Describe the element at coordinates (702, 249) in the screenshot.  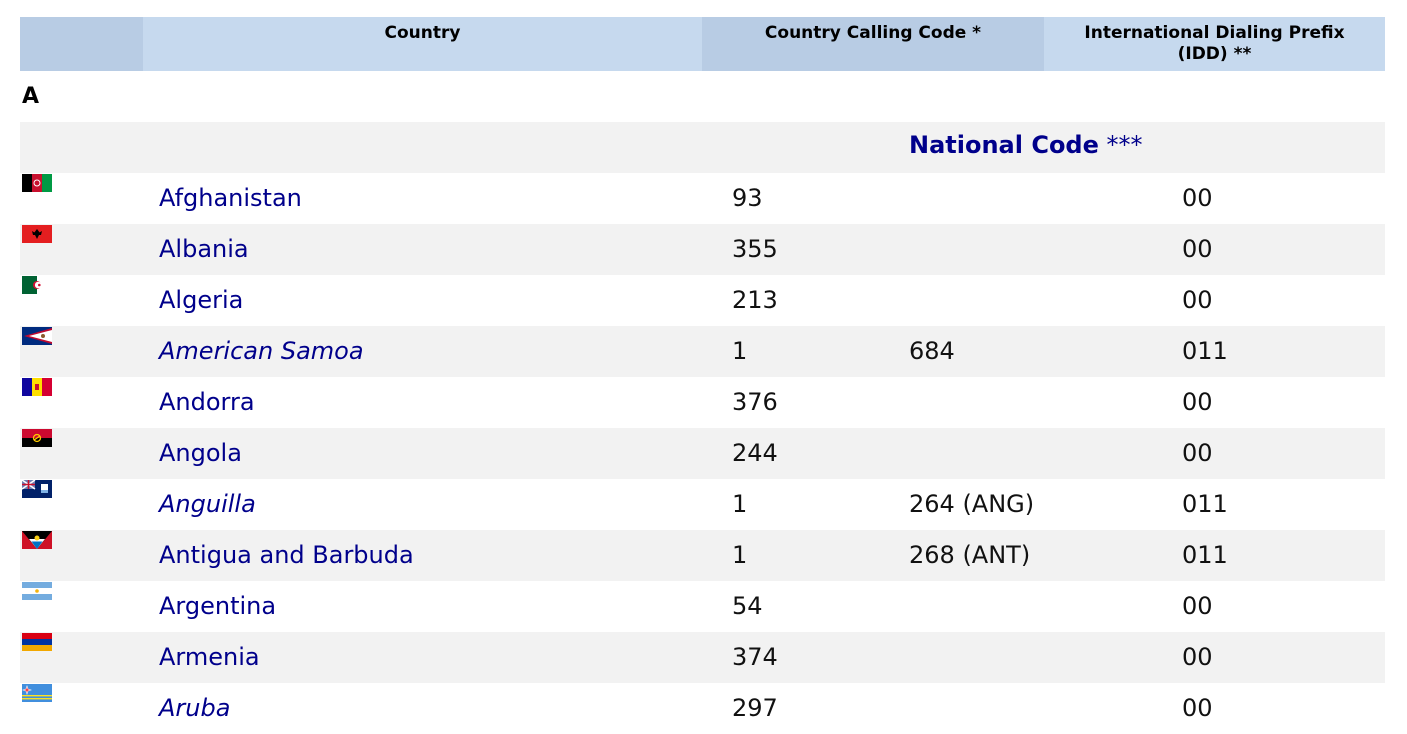
I see `table-row: Albania 355 00` at that location.